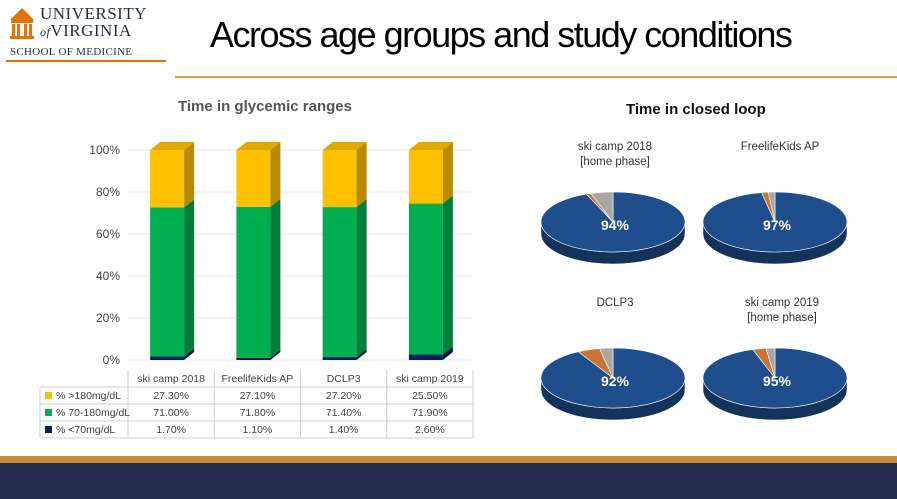 This screenshot has height=499, width=897. What do you see at coordinates (614, 303) in the screenshot?
I see `pie-caption: DCLP3` at bounding box center [614, 303].